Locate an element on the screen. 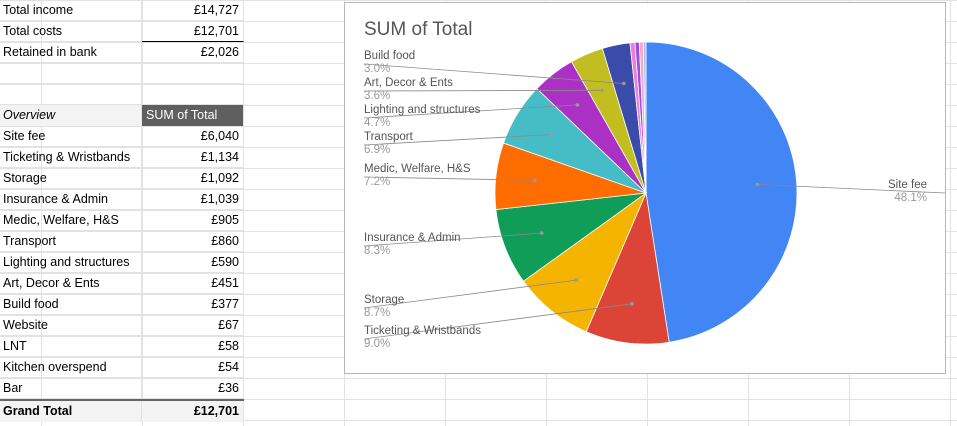  summary-label: Total costs is located at coordinates (71, 31).